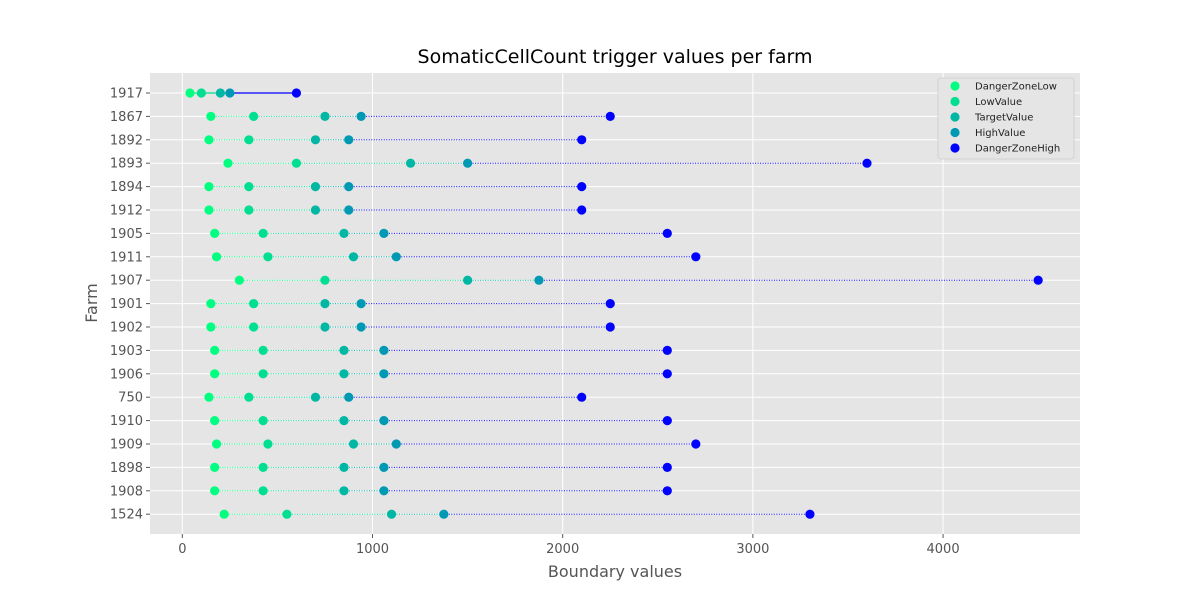  Describe the element at coordinates (126, 117) in the screenshot. I see `y-tick-label: 1867` at that location.